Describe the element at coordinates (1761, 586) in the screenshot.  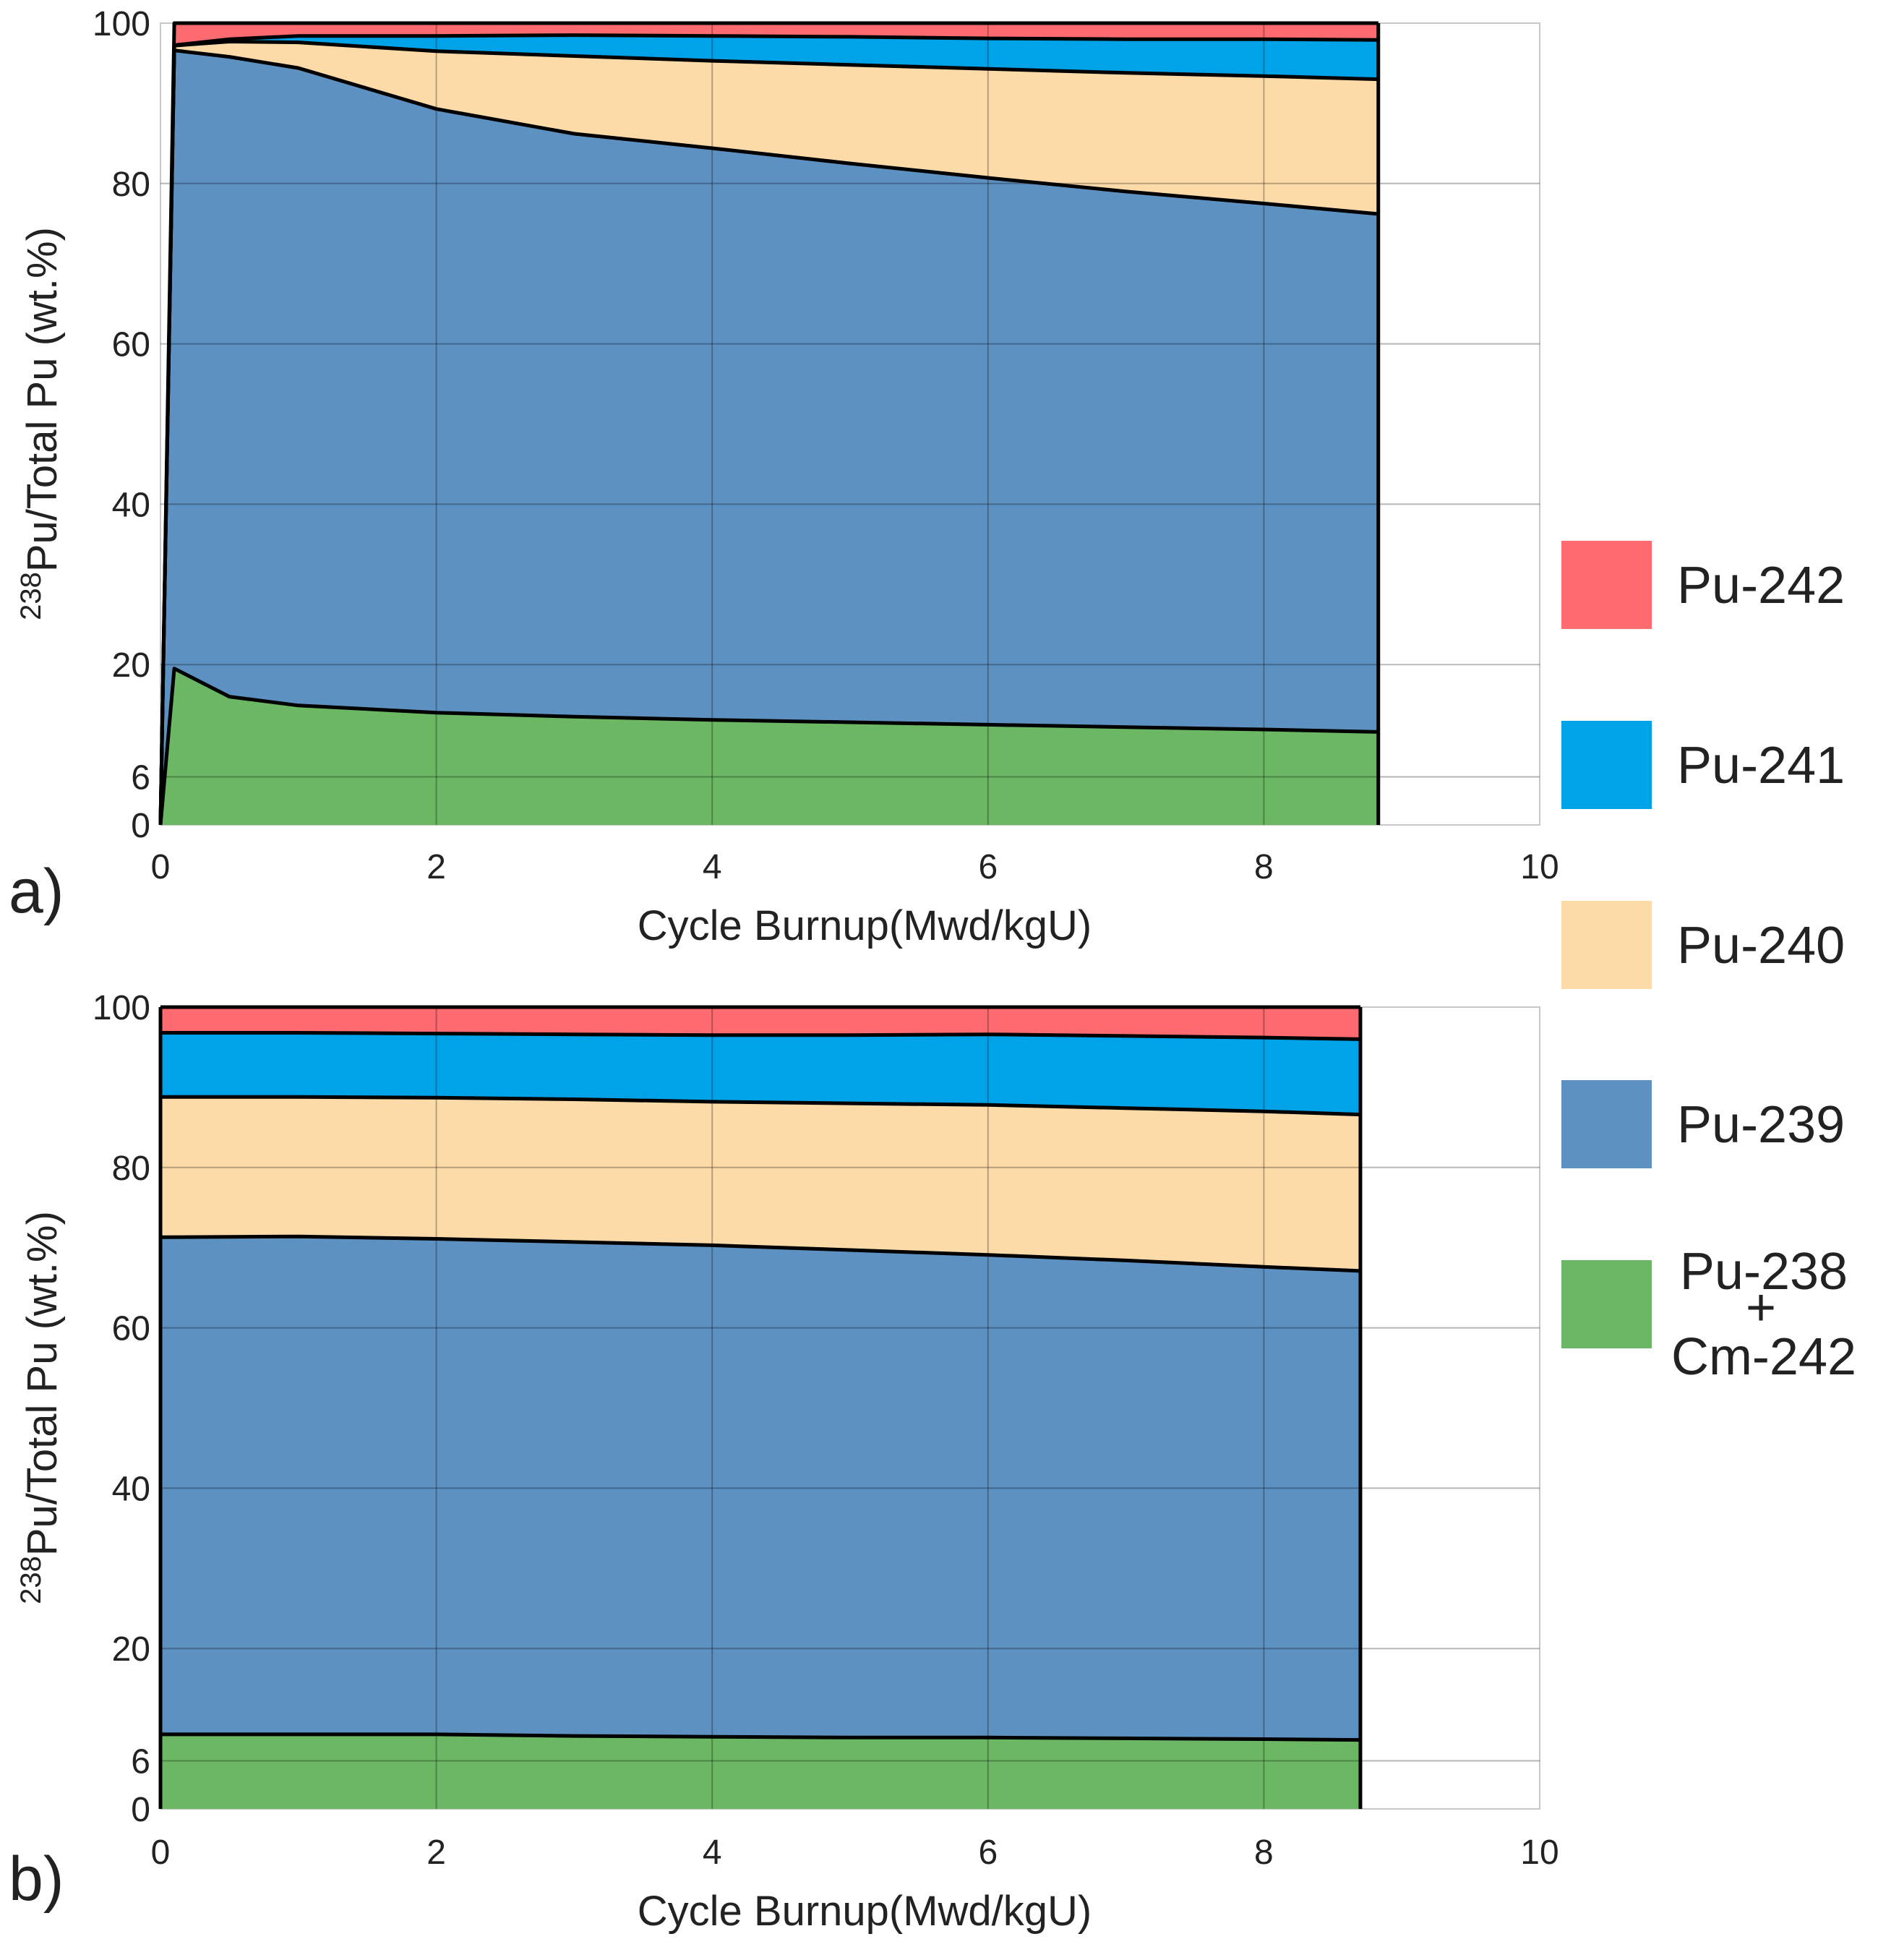
I see `legend-label: Pu-242` at that location.